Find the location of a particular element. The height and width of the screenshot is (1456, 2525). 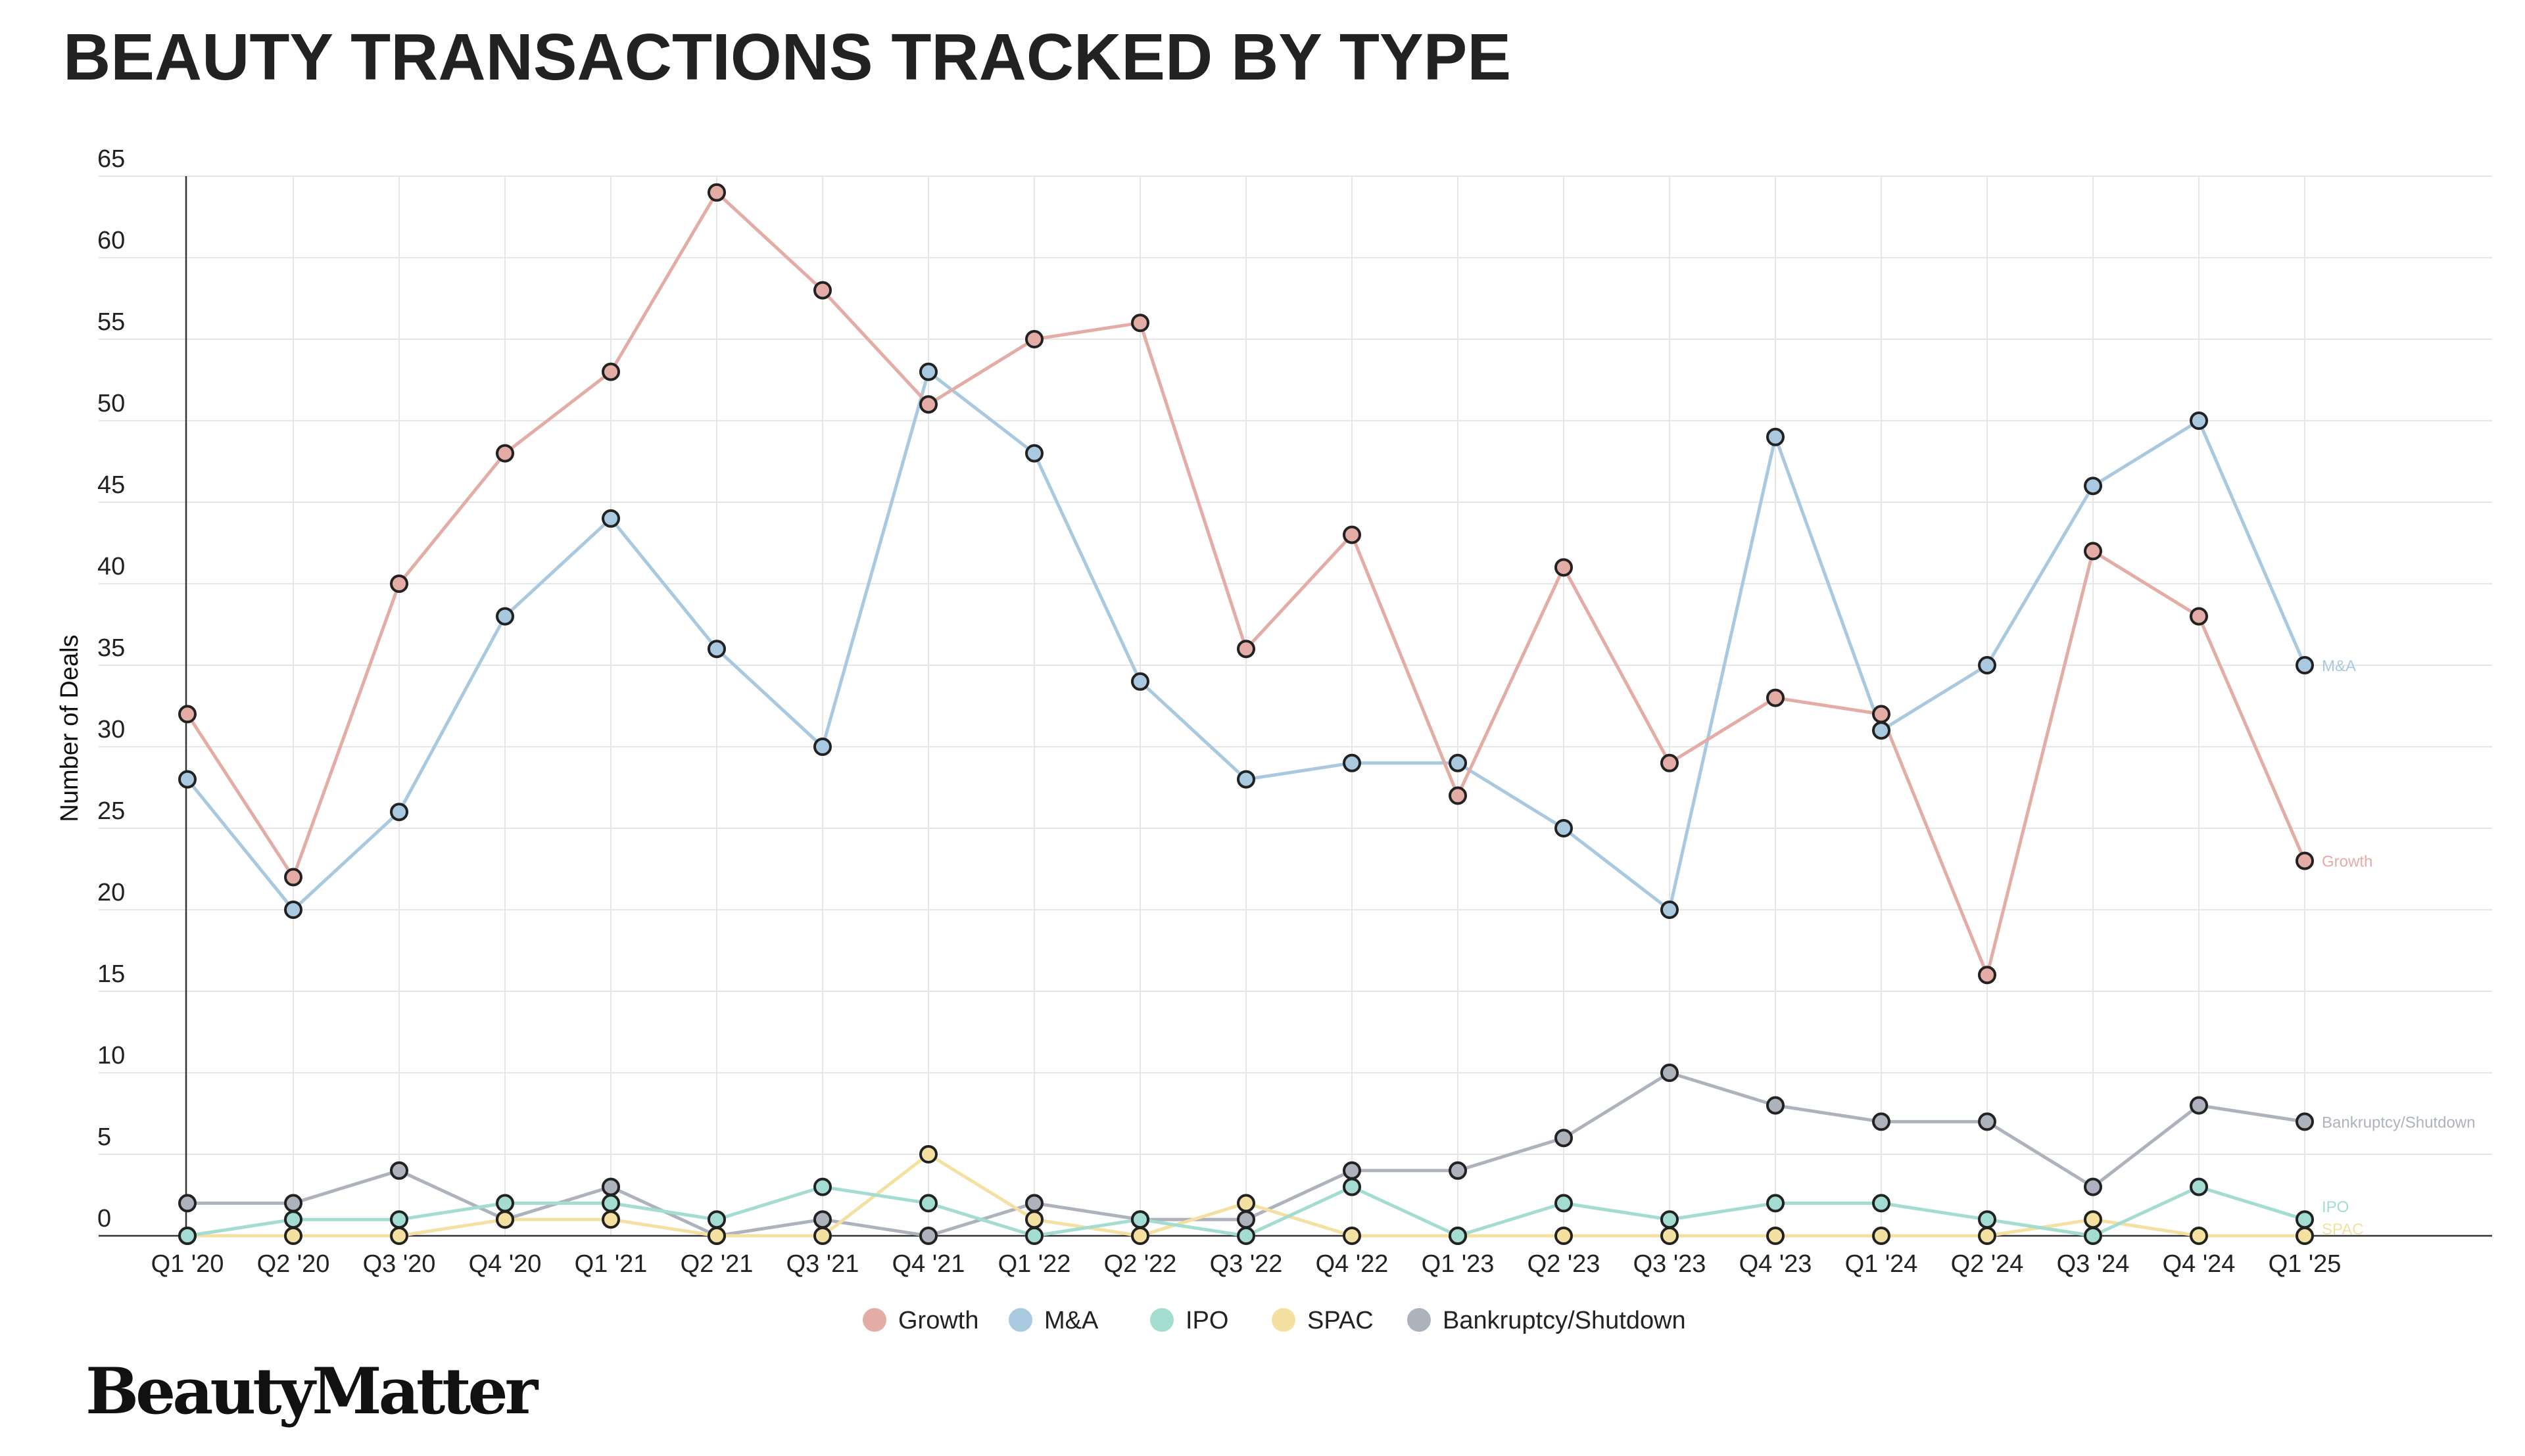

legend-label: Growth is located at coordinates (938, 1320).